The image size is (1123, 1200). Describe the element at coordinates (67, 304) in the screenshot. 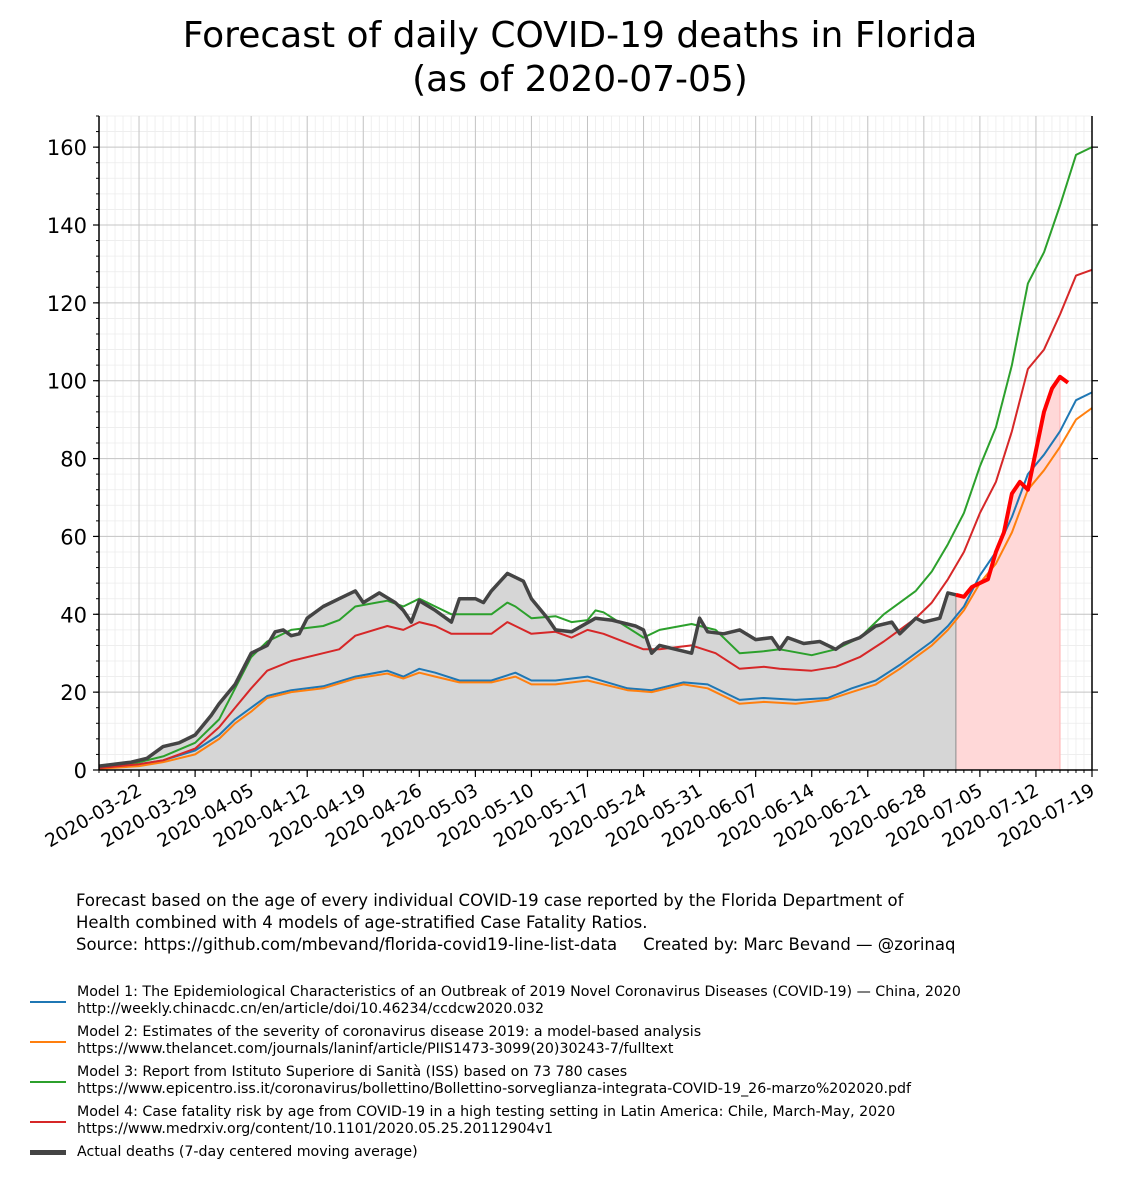

I see `y-tick-label: 120` at that location.